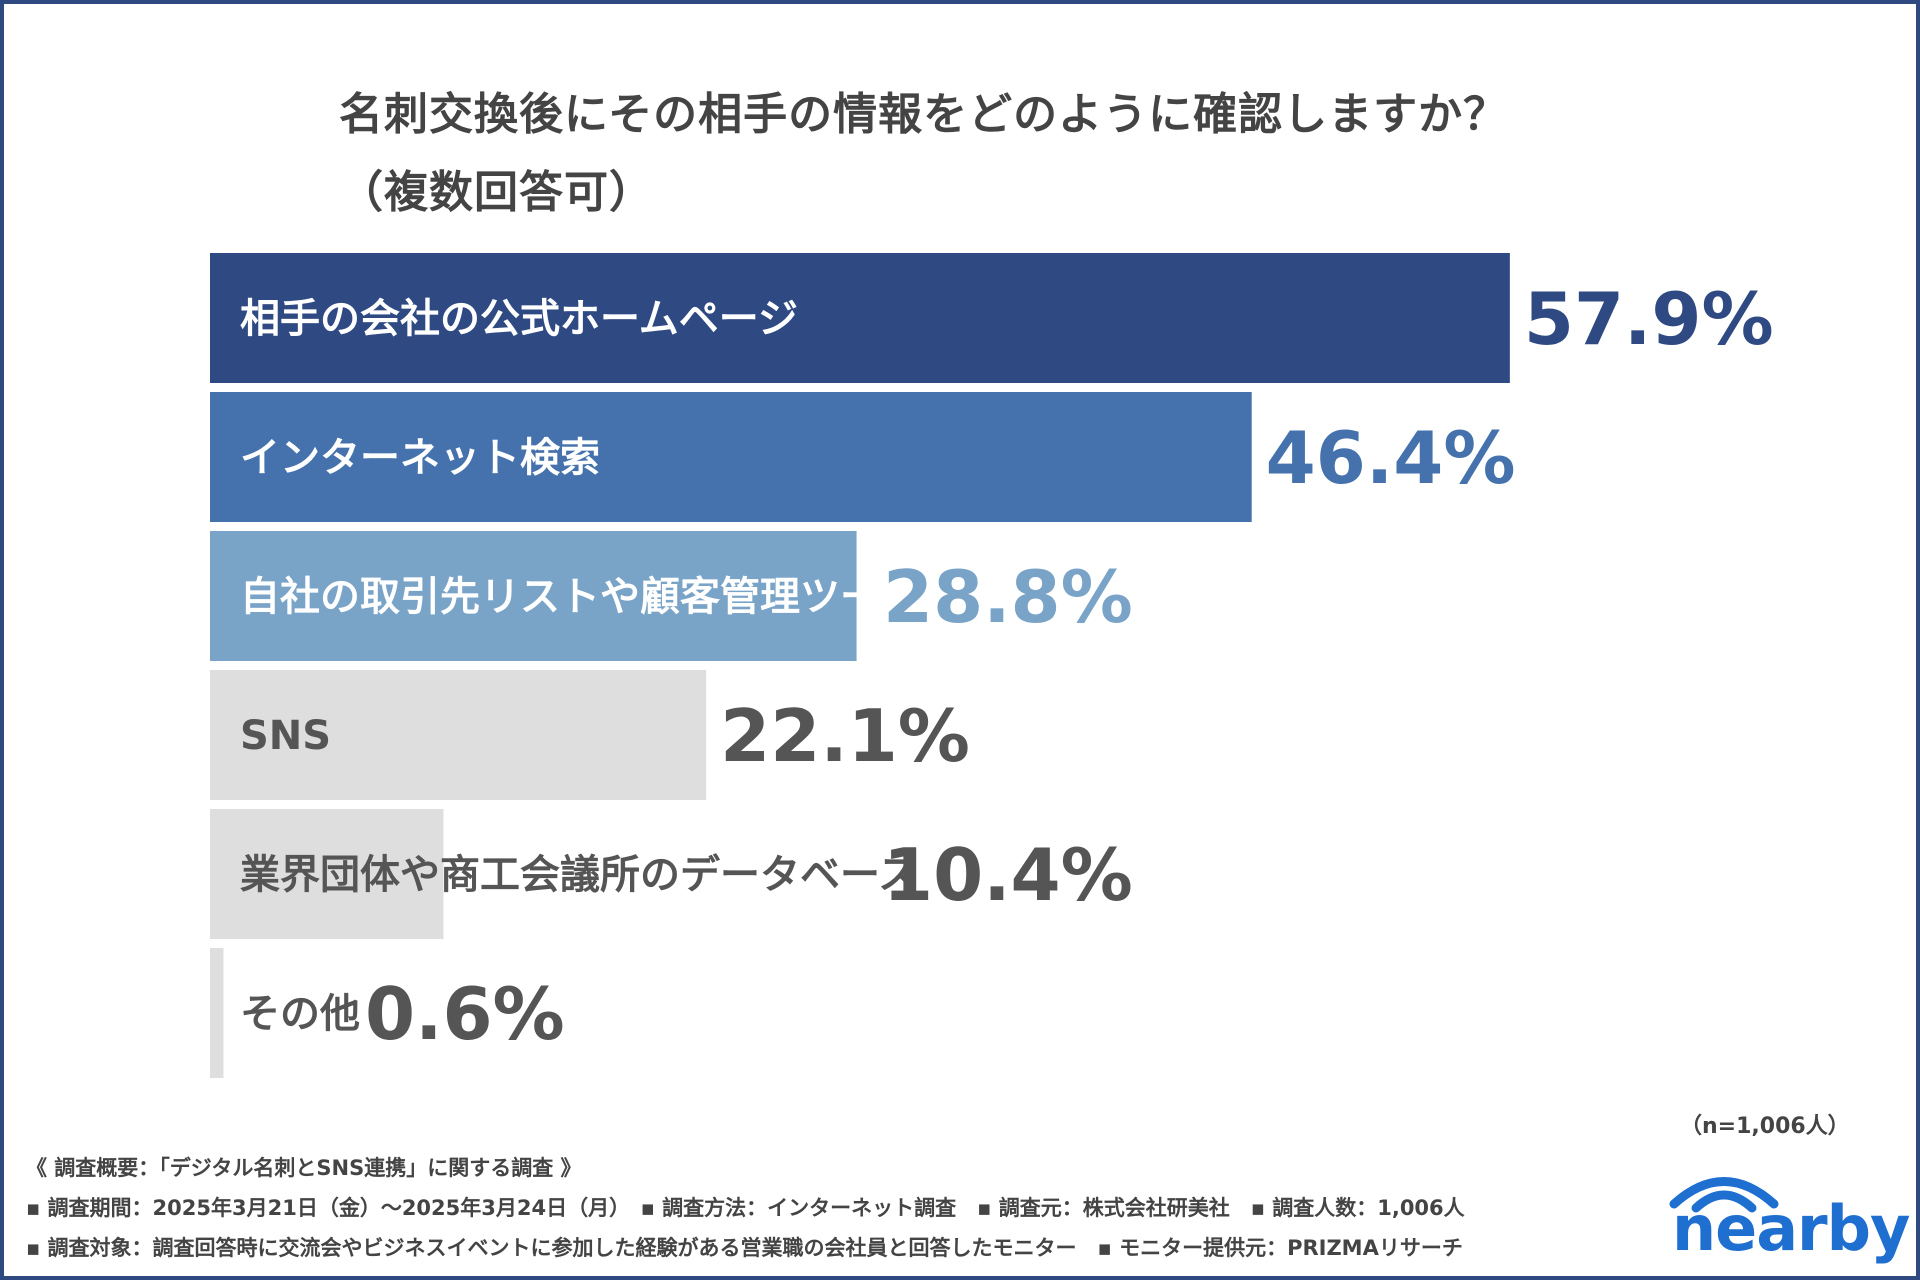  Describe the element at coordinates (845, 736) in the screenshot. I see `value-label-3: 22.1%` at that location.